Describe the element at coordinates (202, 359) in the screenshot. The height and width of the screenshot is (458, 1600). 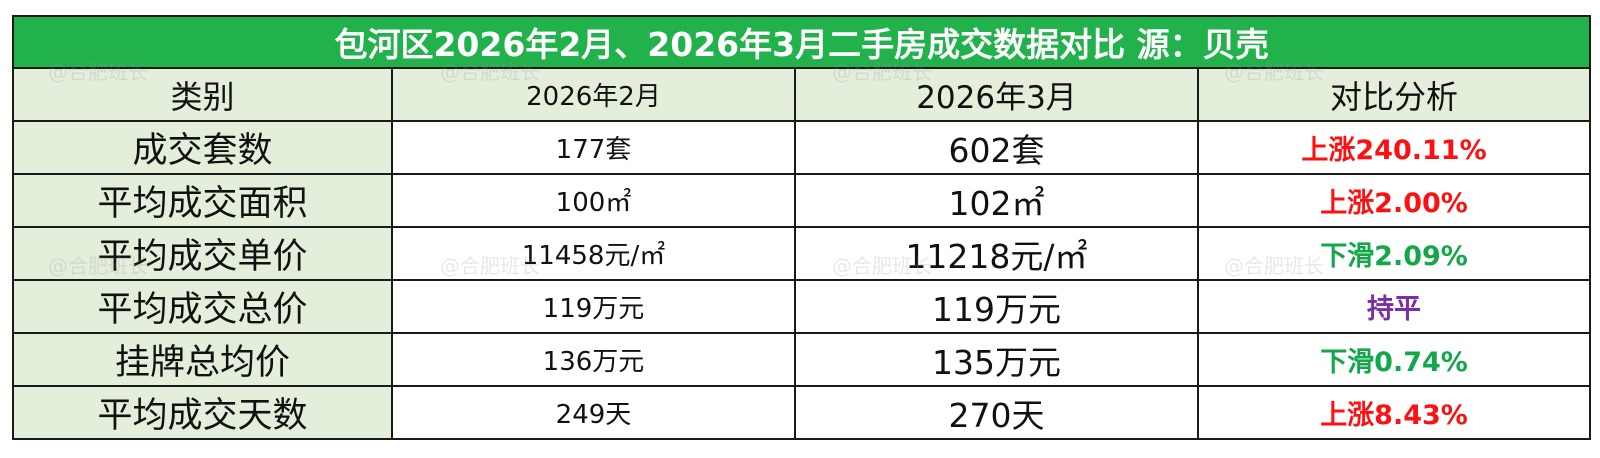
I see `row-category: 挂牌总均价` at that location.